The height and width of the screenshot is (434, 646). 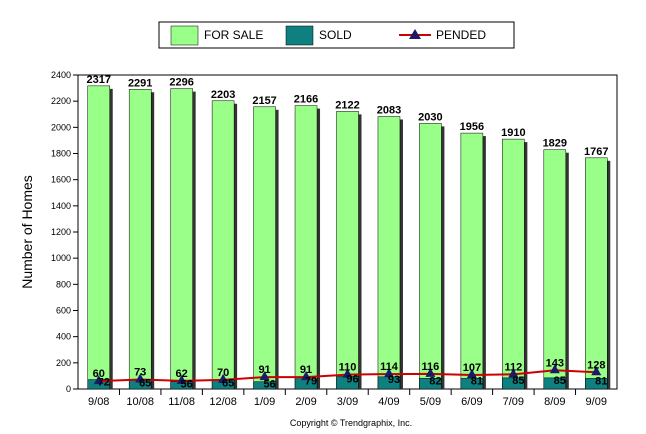 I want to click on y-tick-label: 0, so click(x=68, y=389).